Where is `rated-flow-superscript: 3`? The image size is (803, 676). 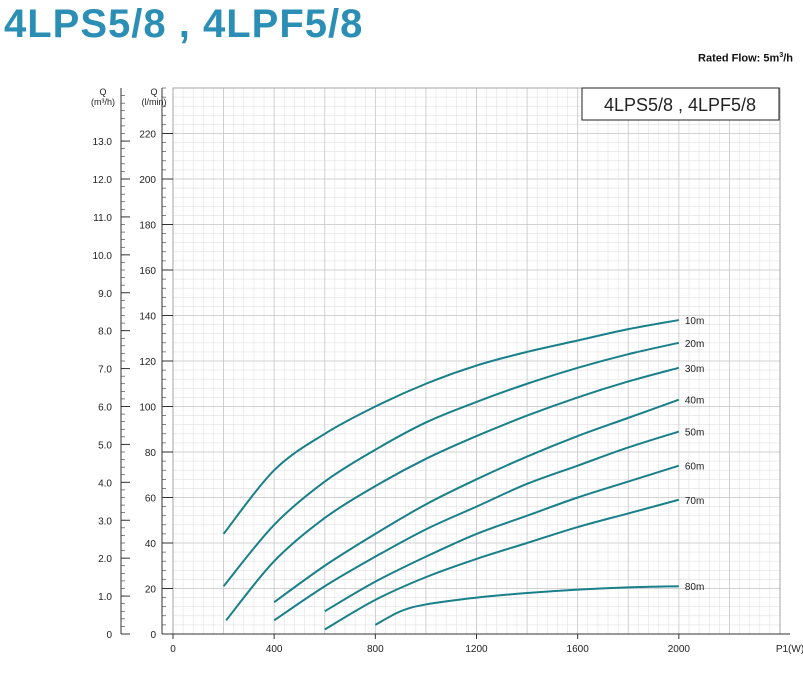 rated-flow-superscript: 3 is located at coordinates (781, 55).